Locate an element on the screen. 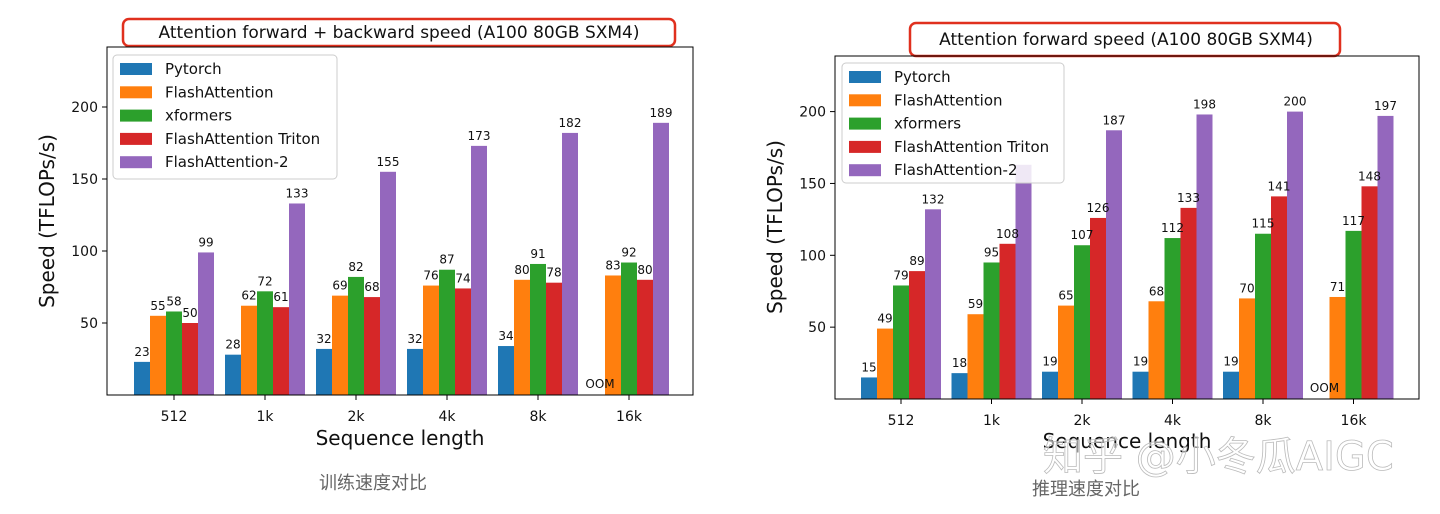 The image size is (1440, 514). bar-value-label: 89 is located at coordinates (916, 261).